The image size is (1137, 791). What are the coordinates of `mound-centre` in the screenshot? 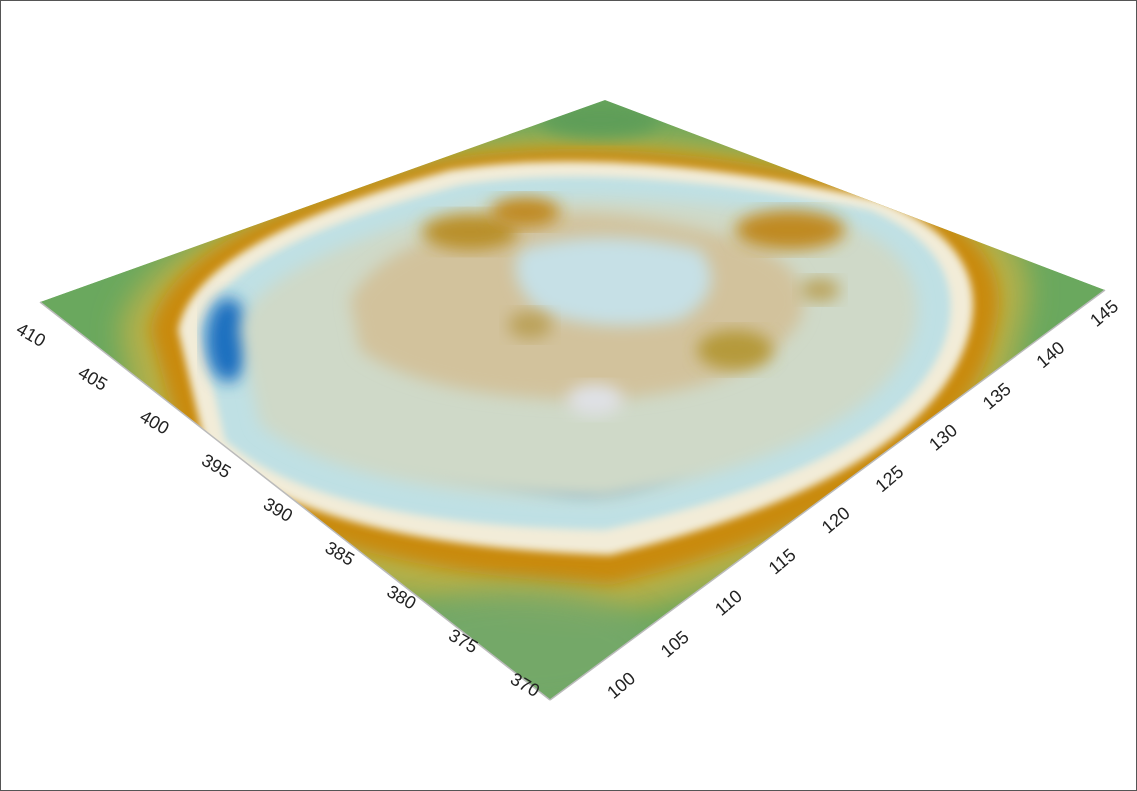 It's located at (530, 325).